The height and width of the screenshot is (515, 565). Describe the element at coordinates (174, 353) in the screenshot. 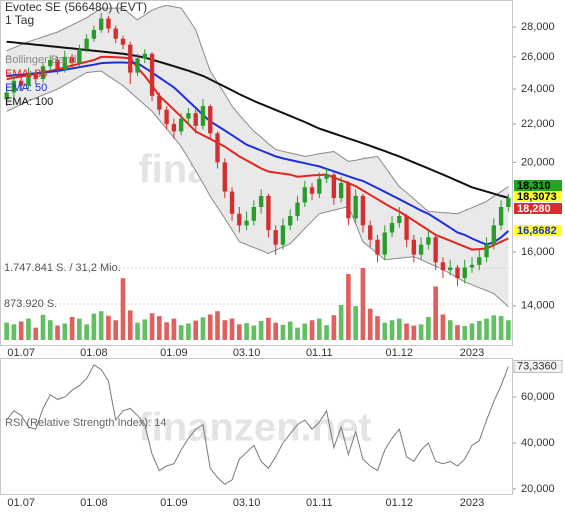

I see `x-tick-label: 01.09` at that location.